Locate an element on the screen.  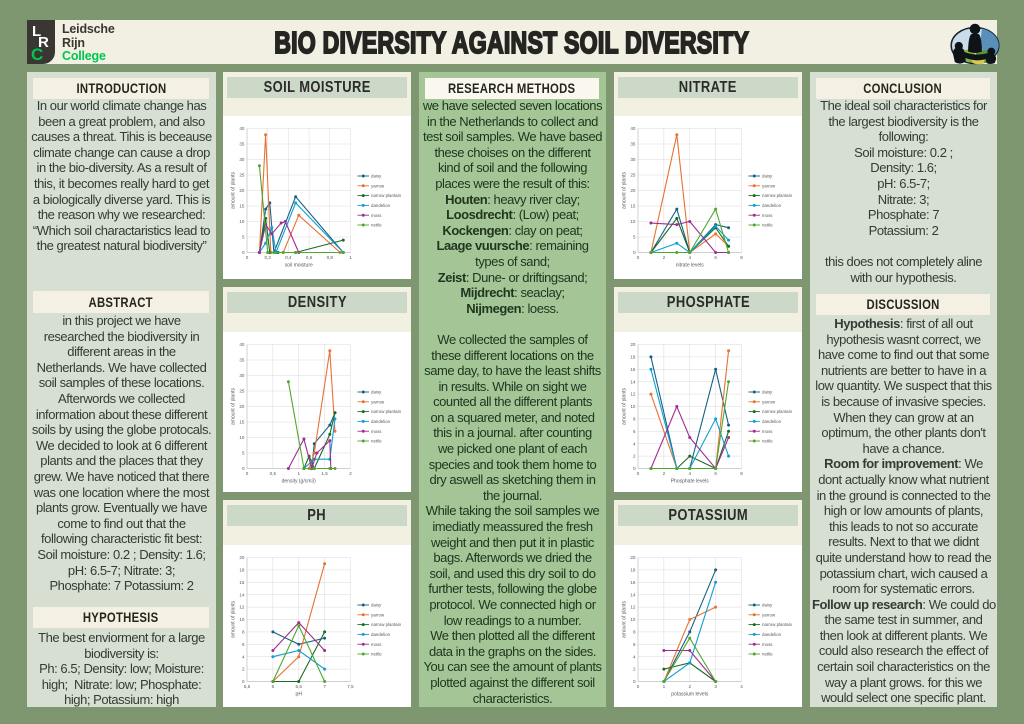
svg-text: 3 is located at coordinates (715, 686).